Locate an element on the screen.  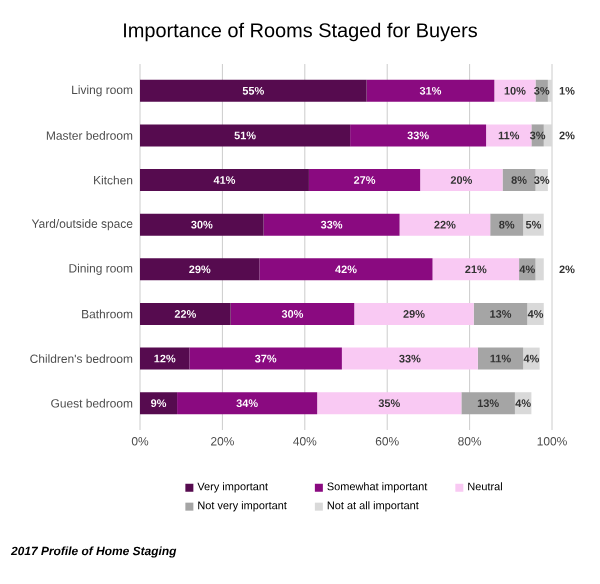
chart-title: Importance of Rooms Staged for Buyers is located at coordinates (300, 32).